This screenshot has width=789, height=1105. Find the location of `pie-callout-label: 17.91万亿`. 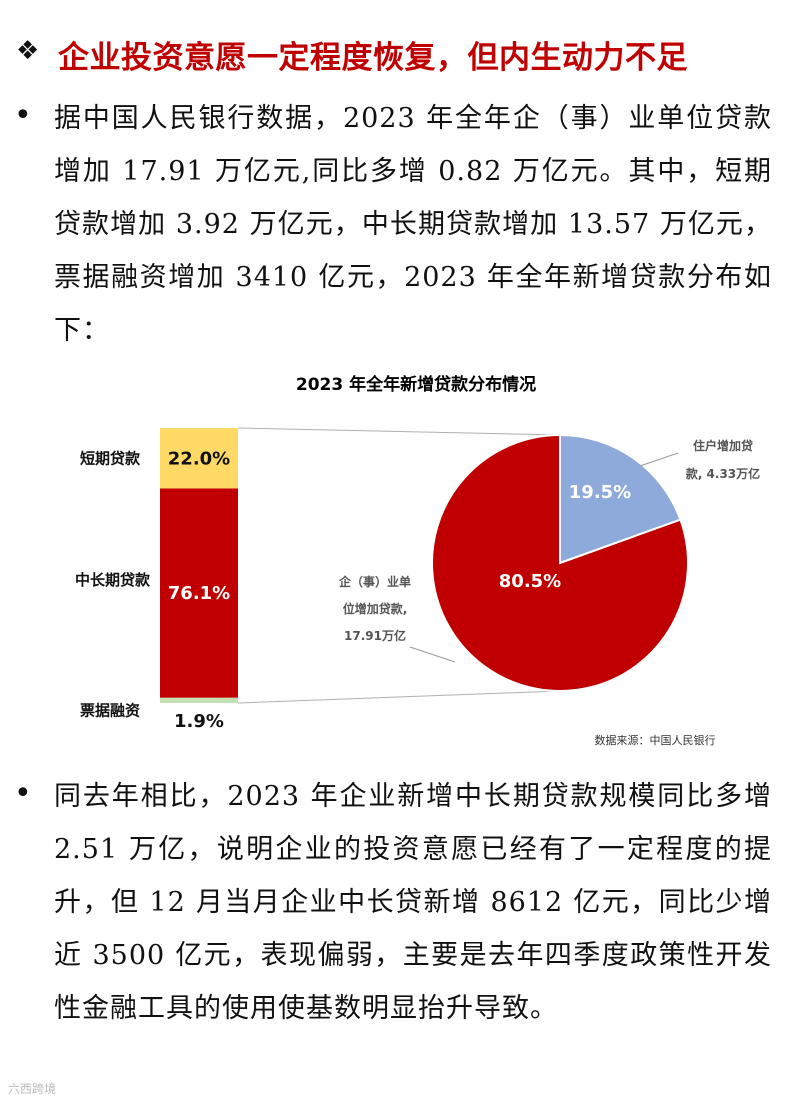

pie-callout-label: 17.91万亿 is located at coordinates (375, 635).